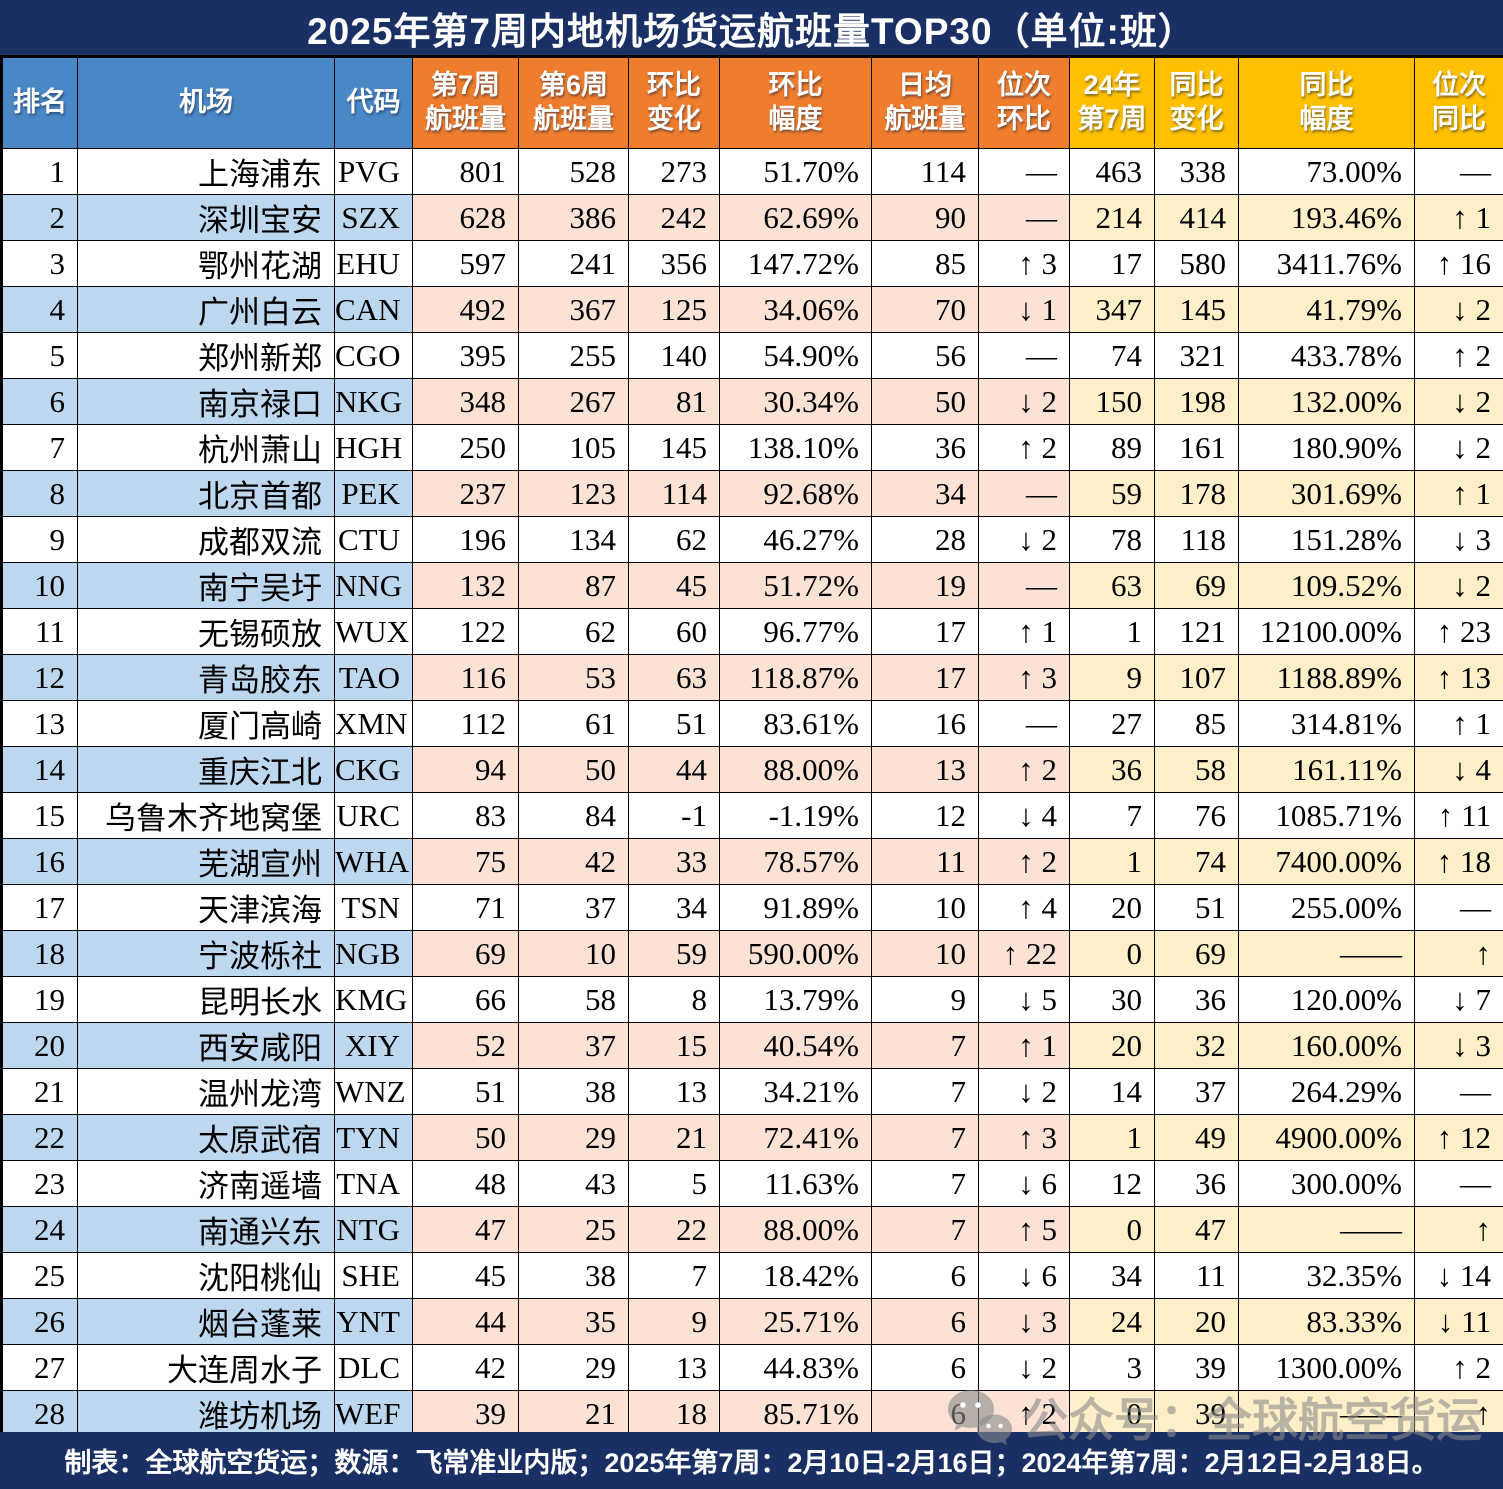 The width and height of the screenshot is (1503, 1489). I want to click on cell-rank-wow: ↓ 1, so click(1024, 309).